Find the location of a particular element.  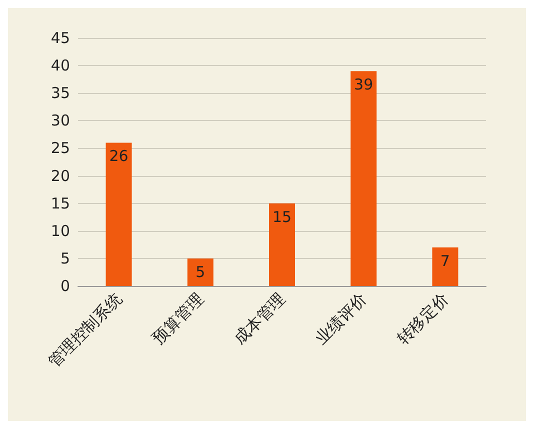

y-tick-label: 10 is located at coordinates (60, 231).